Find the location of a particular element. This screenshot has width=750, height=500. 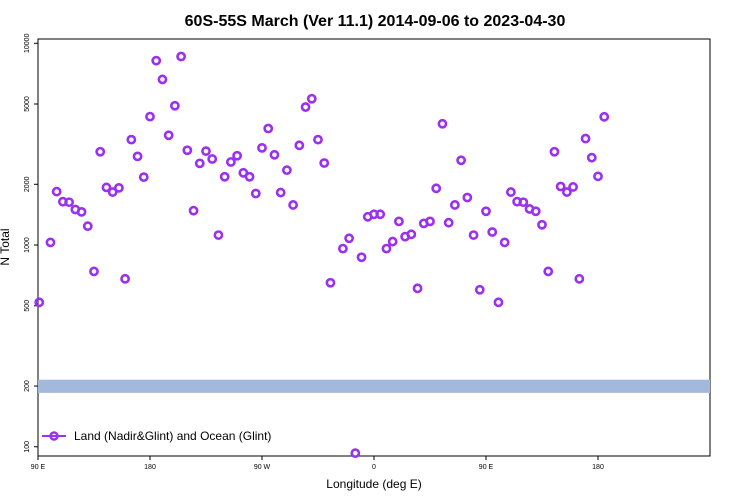

y-tick-label: 5000 is located at coordinates (27, 104).